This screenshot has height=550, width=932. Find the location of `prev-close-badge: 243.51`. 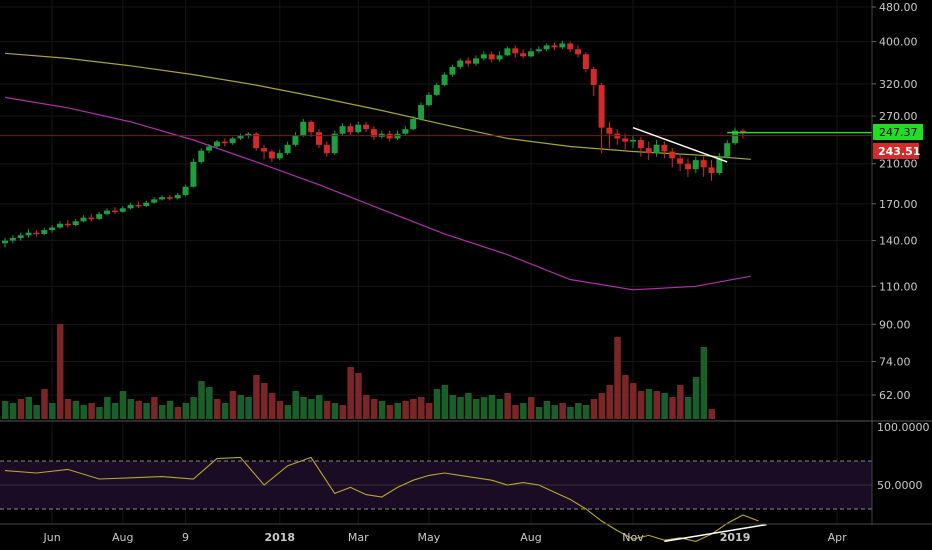

prev-close-badge: 243.51 is located at coordinates (896, 151).